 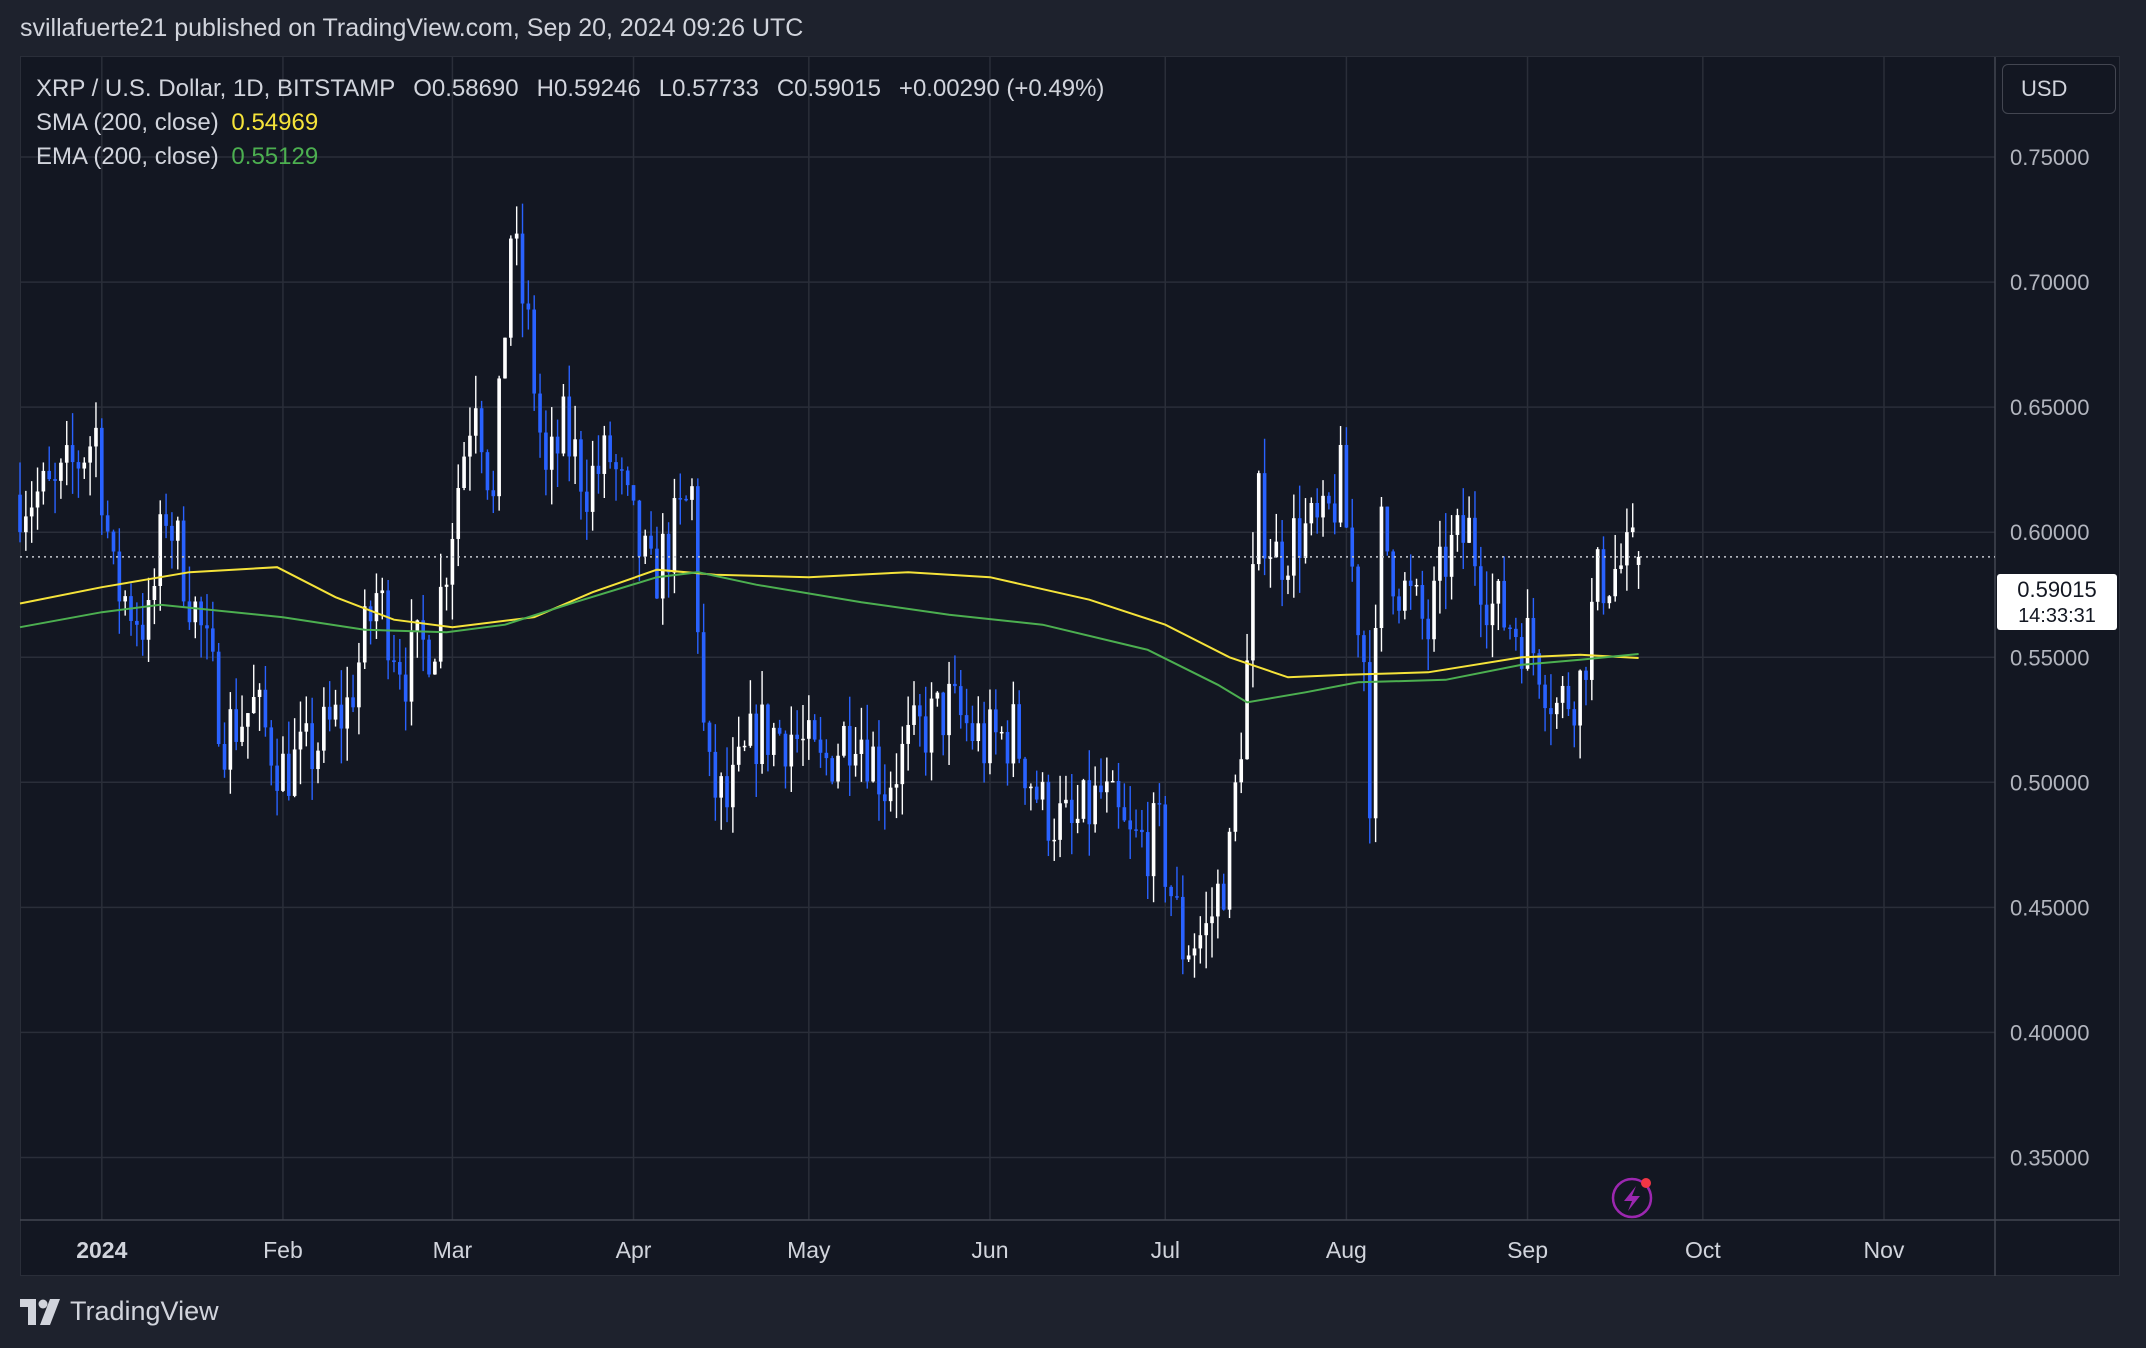 I want to click on y-tick-label: 0.50000, so click(x=2050, y=782).